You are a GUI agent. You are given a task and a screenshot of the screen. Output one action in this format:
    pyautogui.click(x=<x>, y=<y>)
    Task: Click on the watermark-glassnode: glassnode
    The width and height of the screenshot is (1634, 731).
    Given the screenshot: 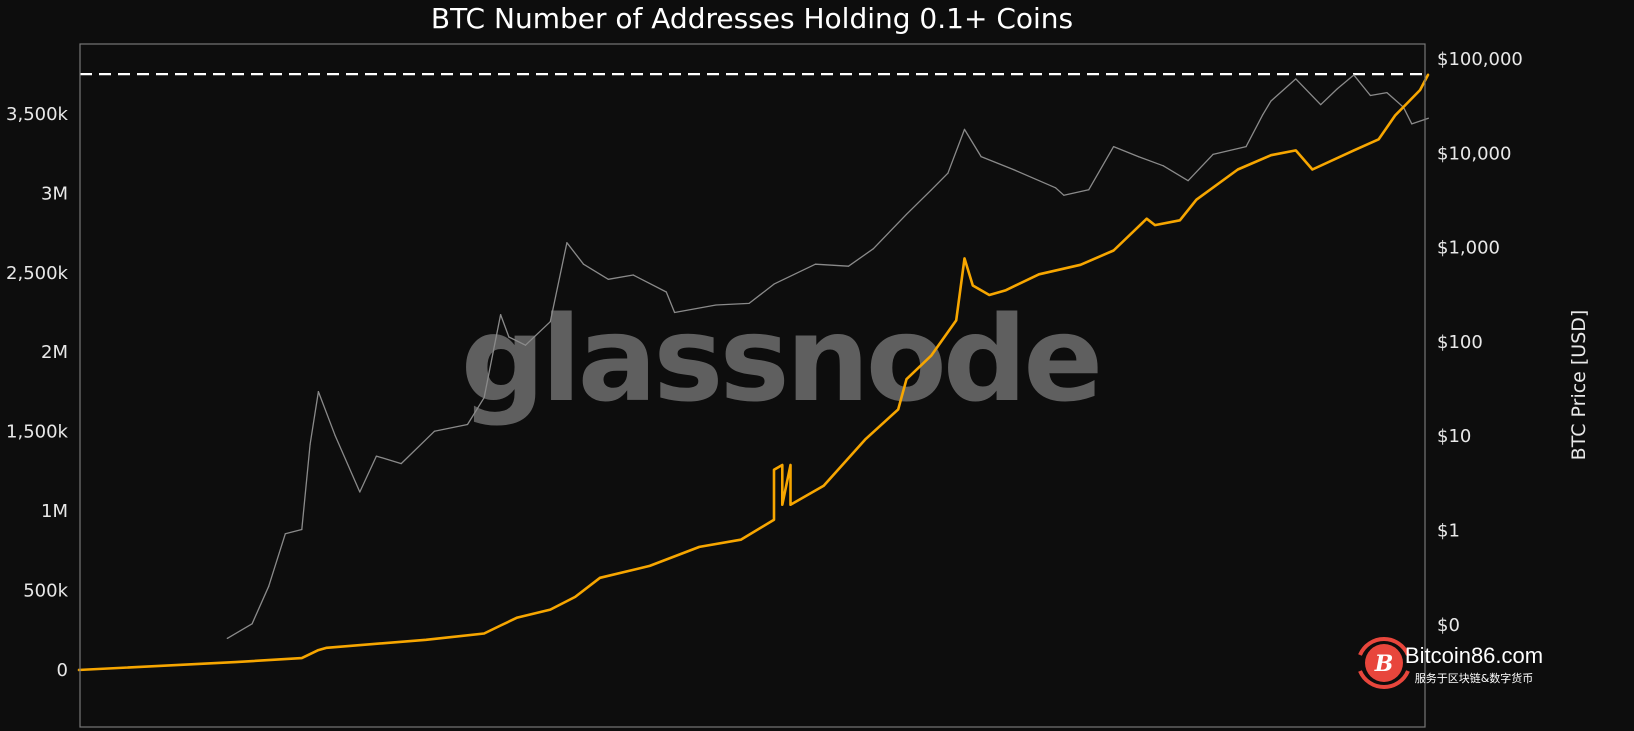 What is the action you would take?
    pyautogui.click(x=780, y=359)
    